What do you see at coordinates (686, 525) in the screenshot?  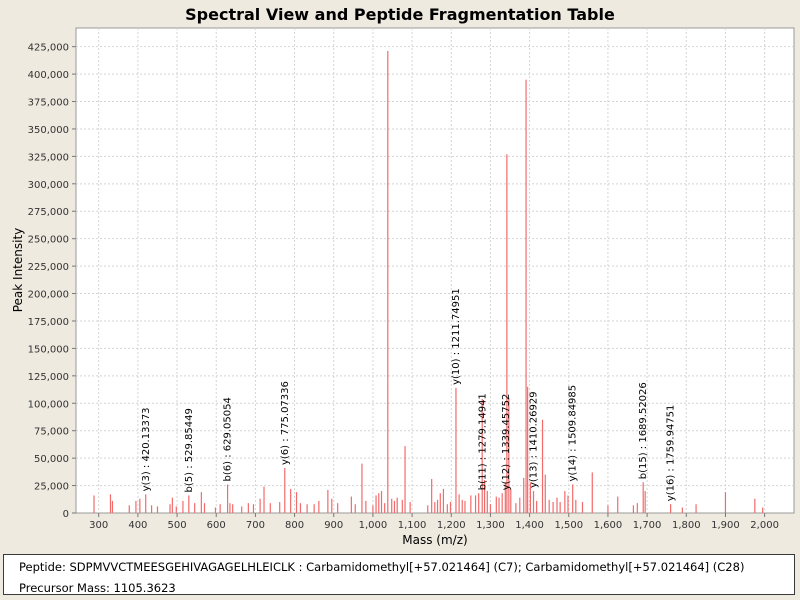 I see `x-tick-label: 1,800` at bounding box center [686, 525].